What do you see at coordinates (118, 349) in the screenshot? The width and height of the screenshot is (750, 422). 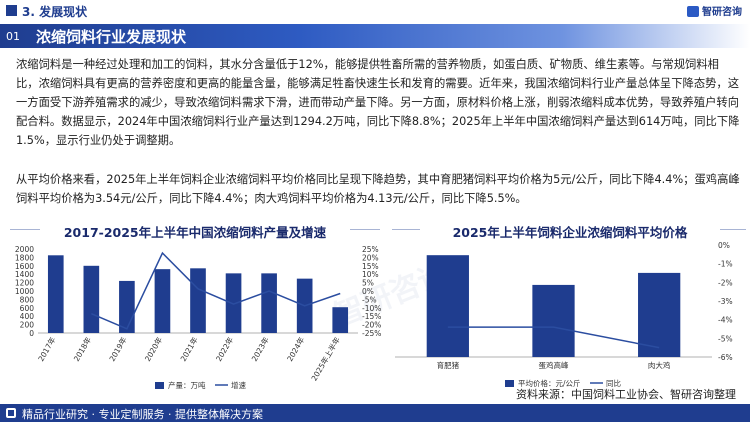 I see `x-tick-label: 2019年` at bounding box center [118, 349].